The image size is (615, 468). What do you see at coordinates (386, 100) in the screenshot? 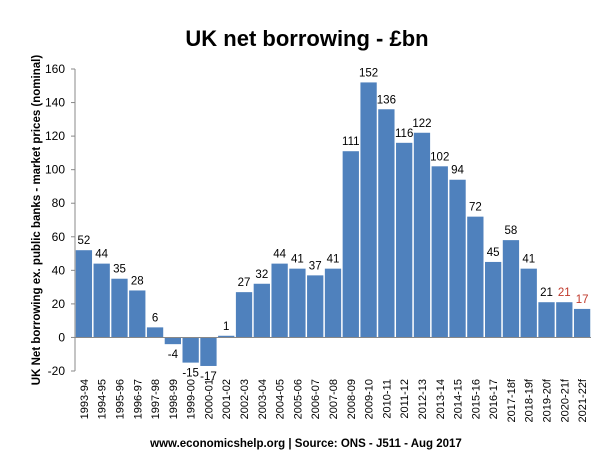
I see `data-label: 136` at bounding box center [386, 100].